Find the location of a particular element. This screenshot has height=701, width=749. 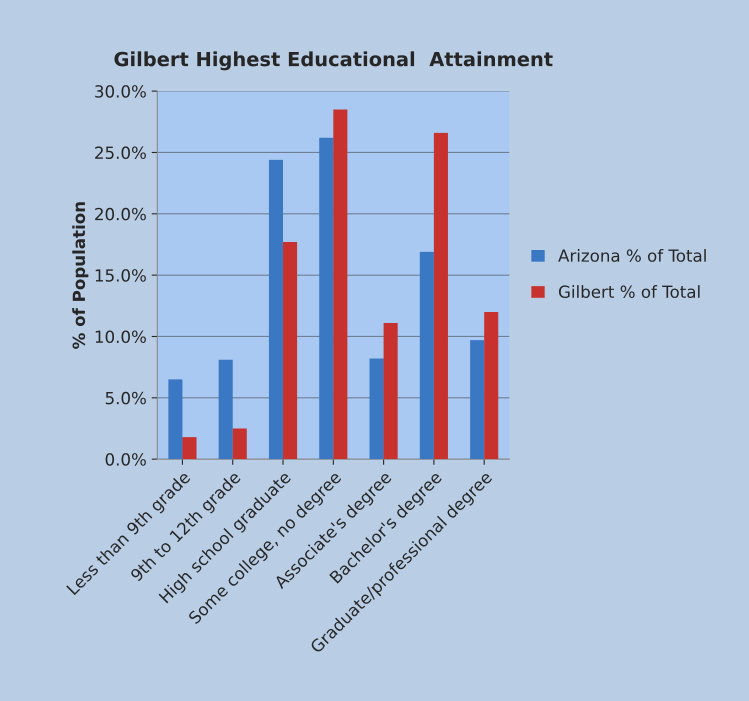

y-tick-label: 25.0% is located at coordinates (120, 153).